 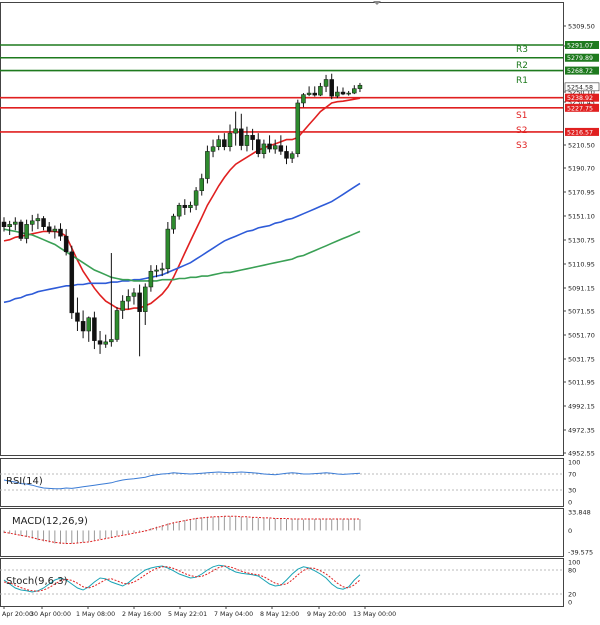 What do you see at coordinates (581, 146) in the screenshot?
I see `price-tick-label: 5210.50` at bounding box center [581, 146].